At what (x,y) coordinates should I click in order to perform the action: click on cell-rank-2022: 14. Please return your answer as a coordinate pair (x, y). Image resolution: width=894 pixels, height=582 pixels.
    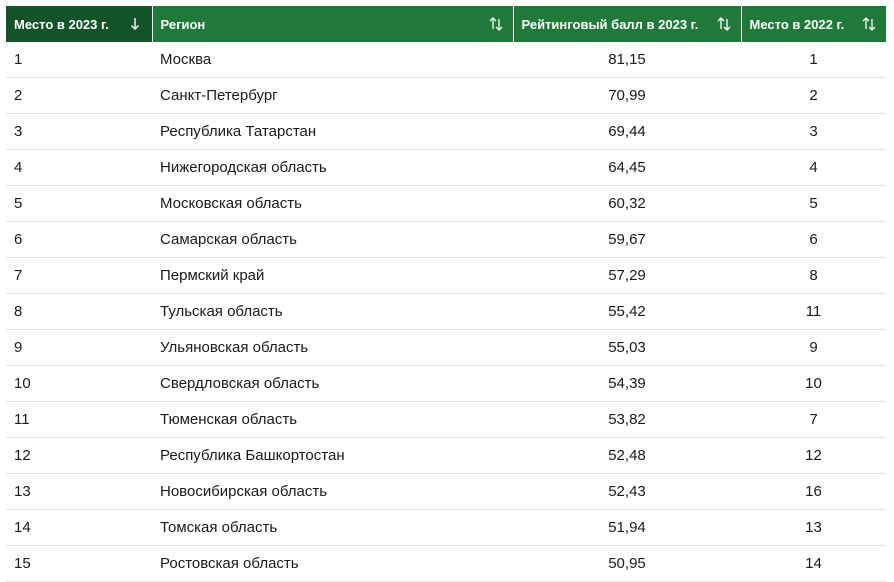
    Looking at the image, I should click on (813, 563).